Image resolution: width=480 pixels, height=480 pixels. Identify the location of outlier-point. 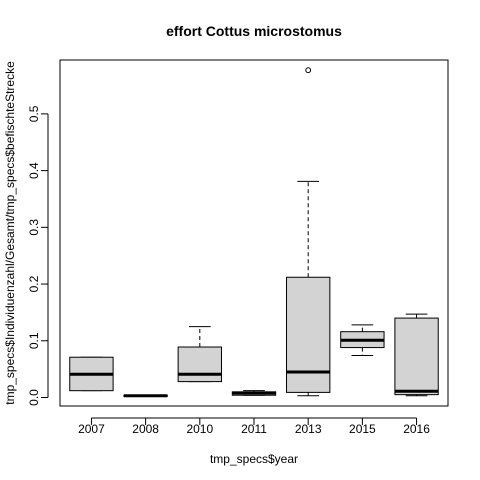
(308, 70).